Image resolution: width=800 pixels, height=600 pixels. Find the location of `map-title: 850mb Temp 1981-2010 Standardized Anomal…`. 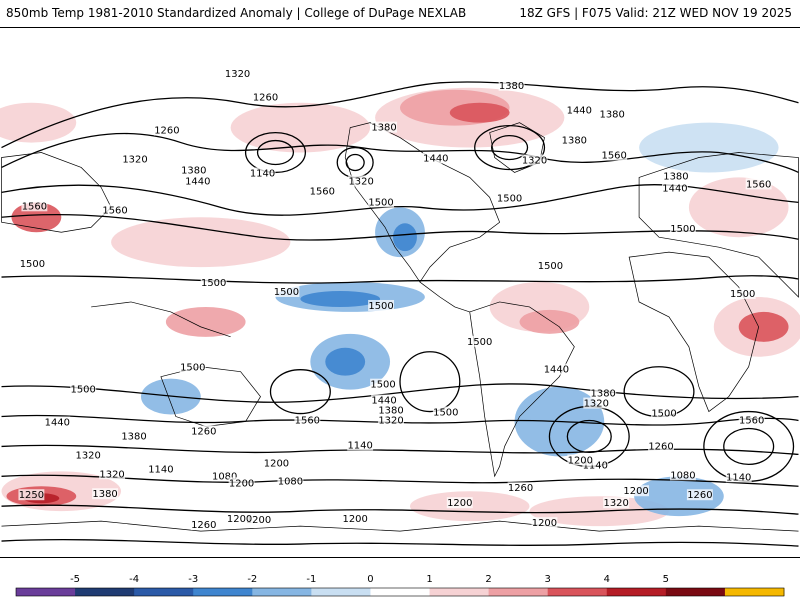

map-title: 850mb Temp 1981-2010 Standardized Anomal… is located at coordinates (236, 13).